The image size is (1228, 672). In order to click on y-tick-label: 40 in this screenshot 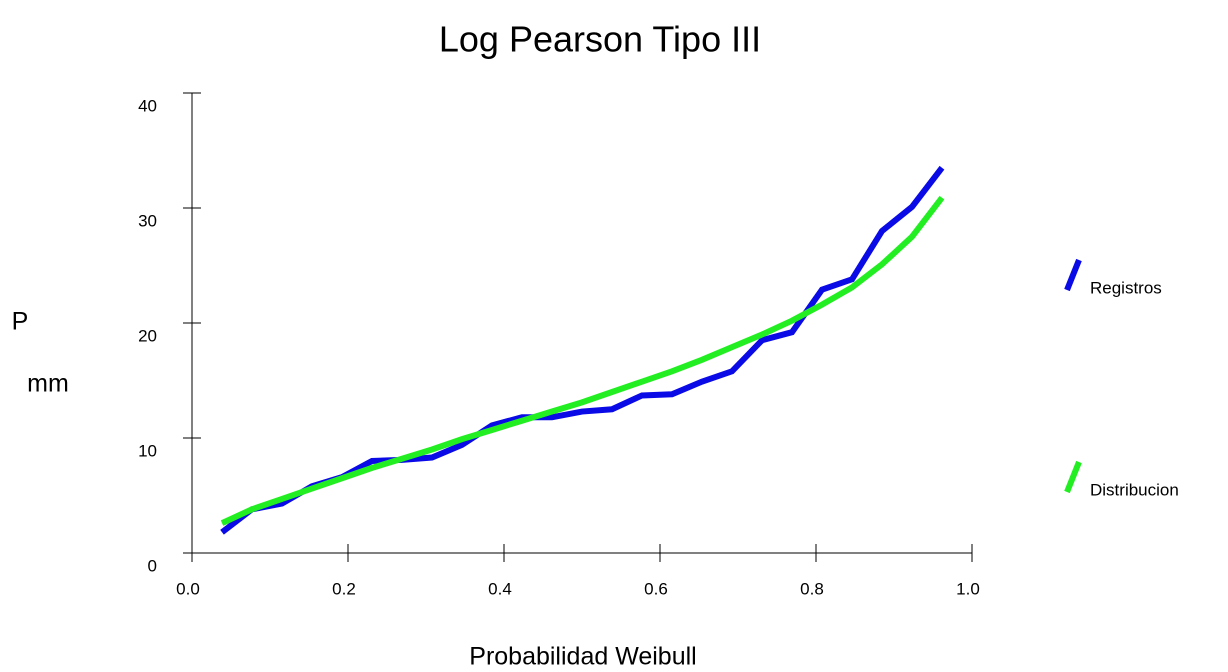, I will do `click(147, 105)`.